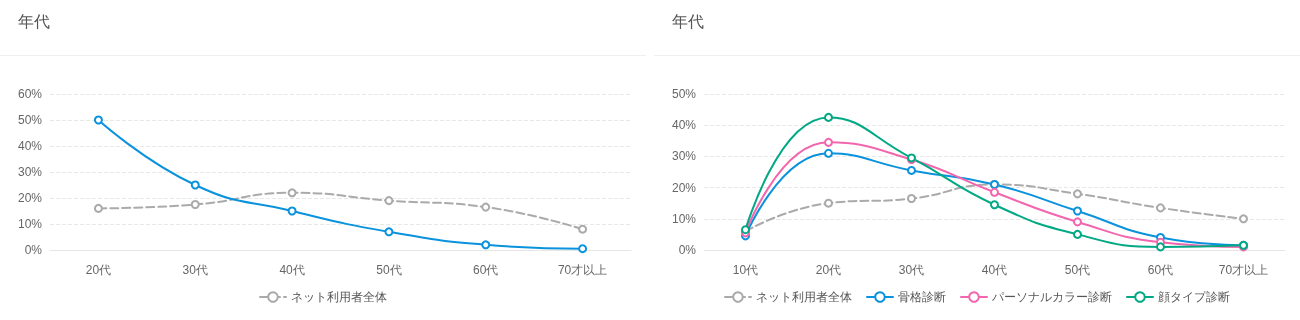 The image size is (1300, 320). I want to click on legend-label: パーソナルカラー診断, so click(1051, 297).